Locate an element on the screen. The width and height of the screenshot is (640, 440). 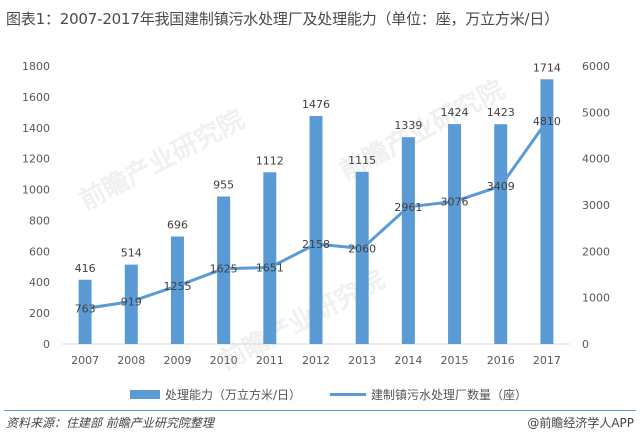
line-data-label: 1651 is located at coordinates (270, 268).